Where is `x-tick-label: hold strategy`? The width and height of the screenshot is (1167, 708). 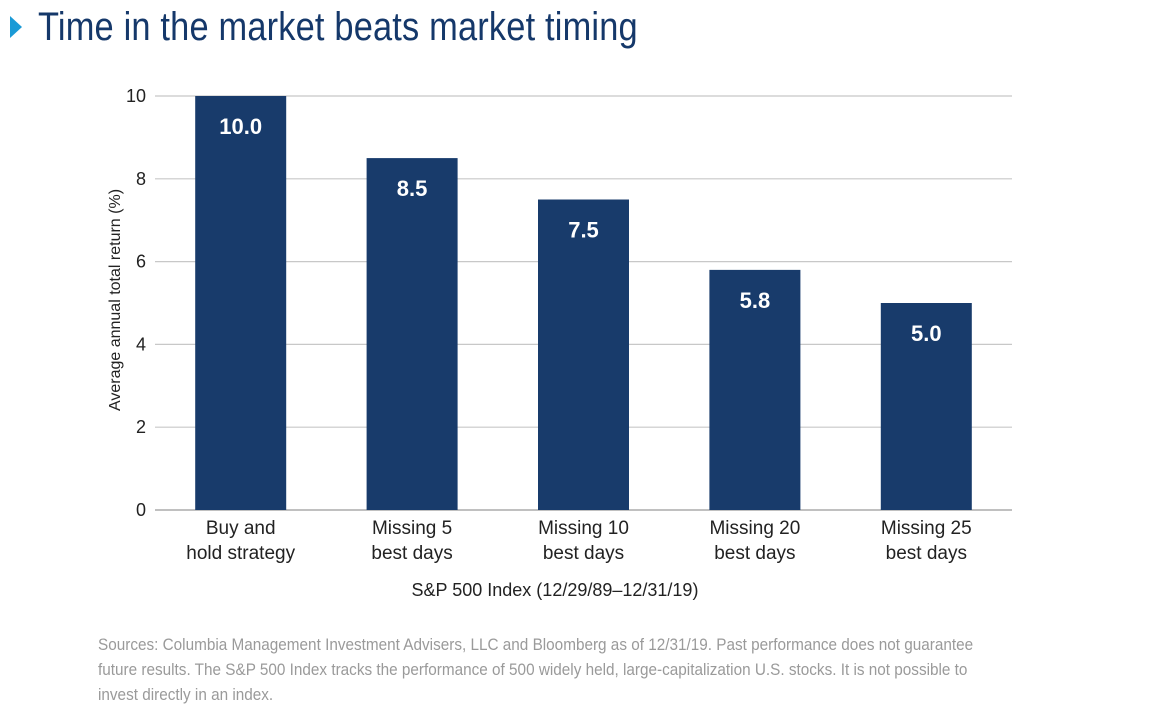 x-tick-label: hold strategy is located at coordinates (240, 553).